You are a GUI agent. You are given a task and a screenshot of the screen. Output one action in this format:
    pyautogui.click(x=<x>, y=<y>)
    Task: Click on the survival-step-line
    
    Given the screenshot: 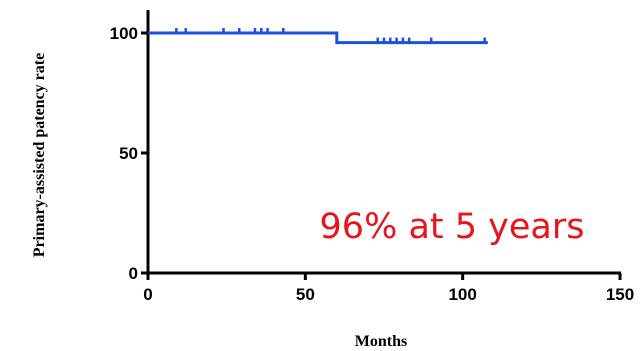 What is the action you would take?
    pyautogui.click(x=318, y=38)
    